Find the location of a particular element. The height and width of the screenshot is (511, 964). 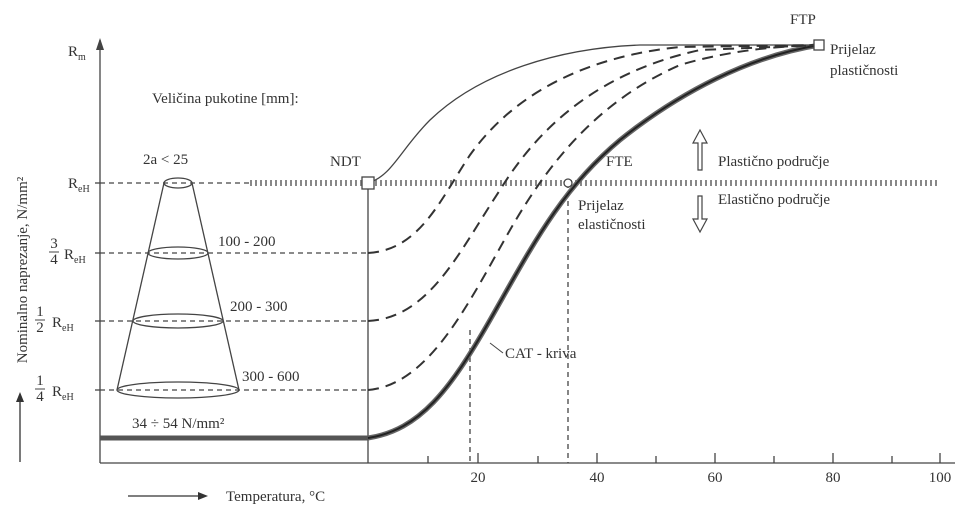

y-label: 1 4 ReH is located at coordinates (54, 389).